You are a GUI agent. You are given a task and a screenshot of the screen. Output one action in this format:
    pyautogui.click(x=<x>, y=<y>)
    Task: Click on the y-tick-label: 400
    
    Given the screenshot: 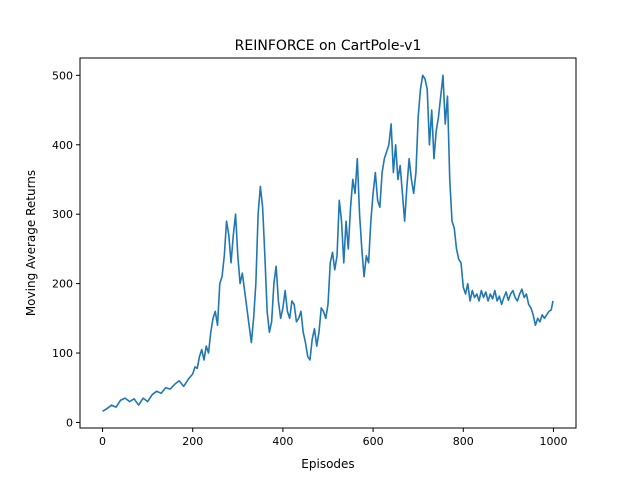 What is the action you would take?
    pyautogui.click(x=62, y=145)
    